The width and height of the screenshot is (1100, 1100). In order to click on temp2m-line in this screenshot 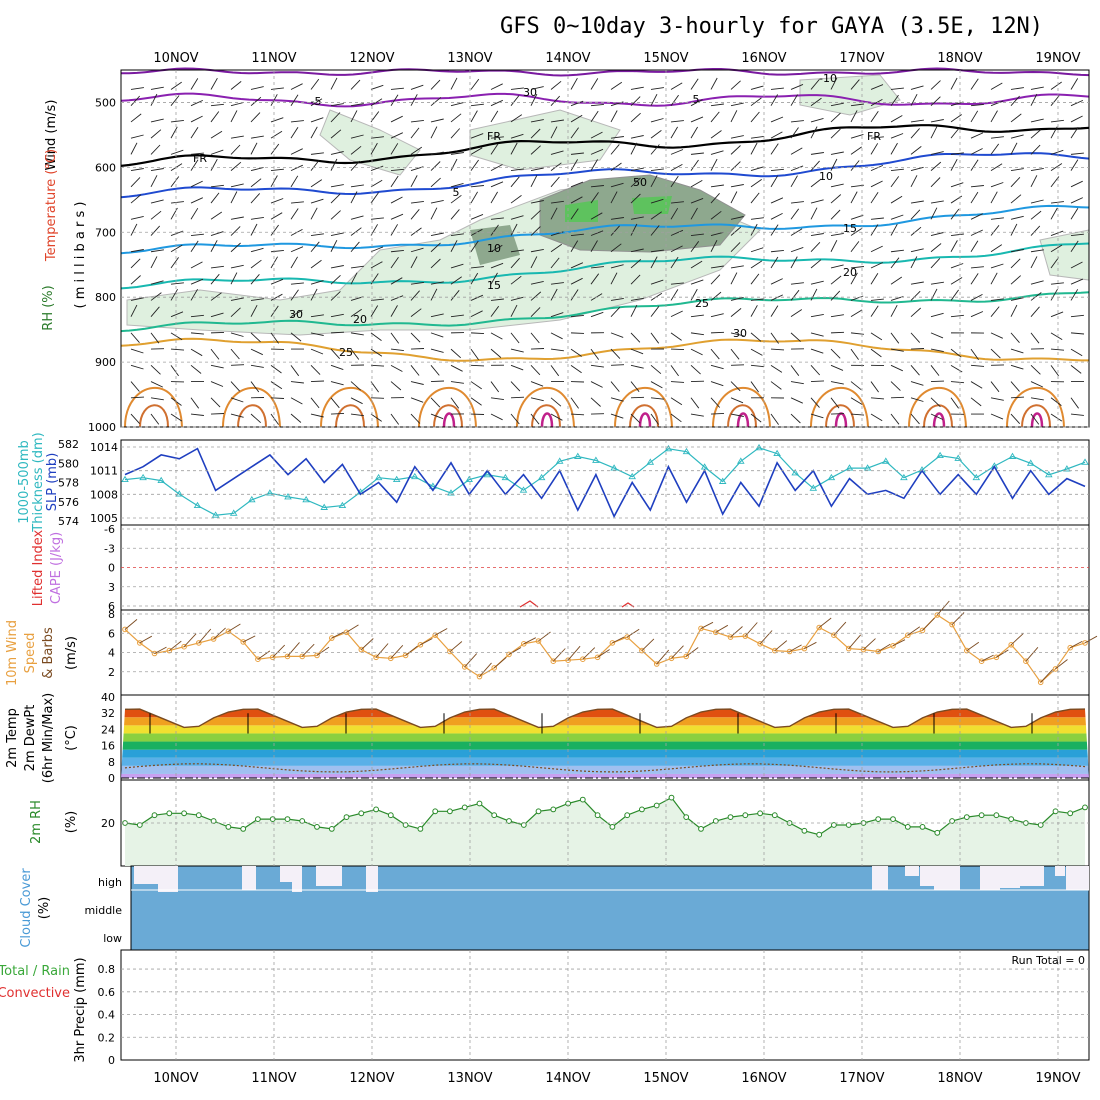, I will do `click(605, 718)`.